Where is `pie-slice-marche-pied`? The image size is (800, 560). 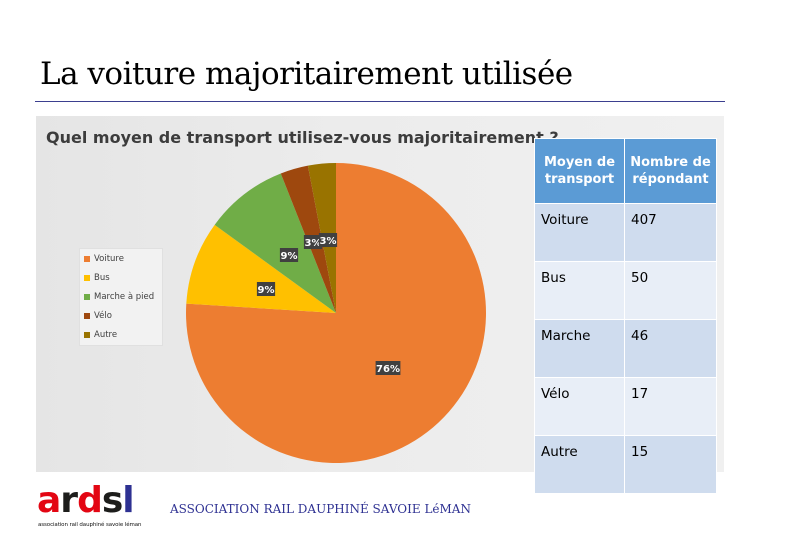
pie-slice-marche-pied is located at coordinates (275, 243).